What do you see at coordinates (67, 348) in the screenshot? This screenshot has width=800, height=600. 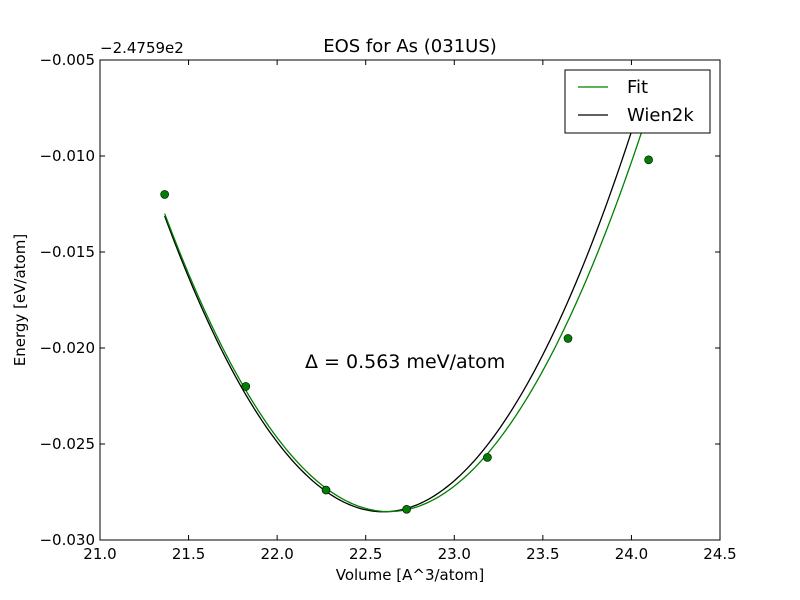 I see `y-tick-label: −0.020` at bounding box center [67, 348].